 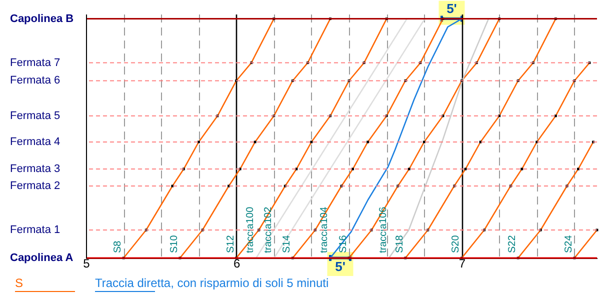 What do you see at coordinates (456, 243) in the screenshot?
I see `text: S20` at bounding box center [456, 243].